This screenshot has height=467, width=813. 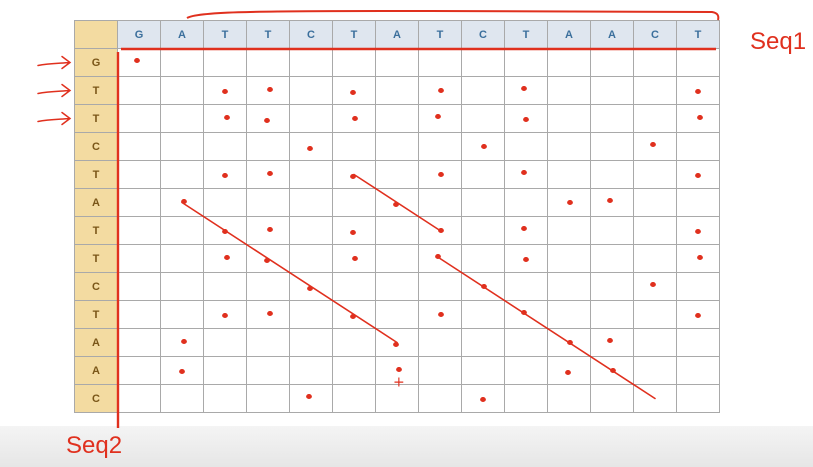 I want to click on matrix-row: G, so click(x=397, y=62).